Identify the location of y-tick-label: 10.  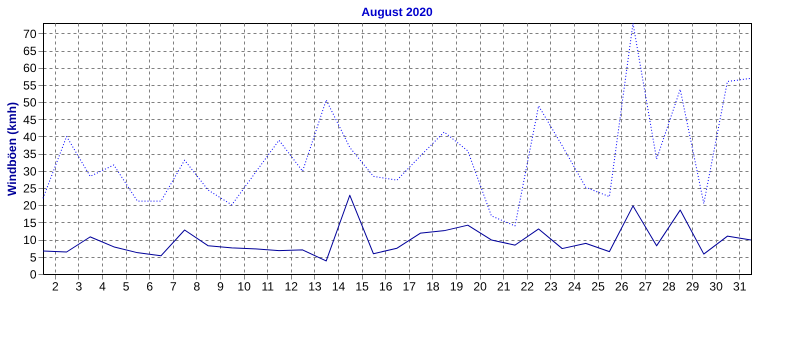
(30, 240).